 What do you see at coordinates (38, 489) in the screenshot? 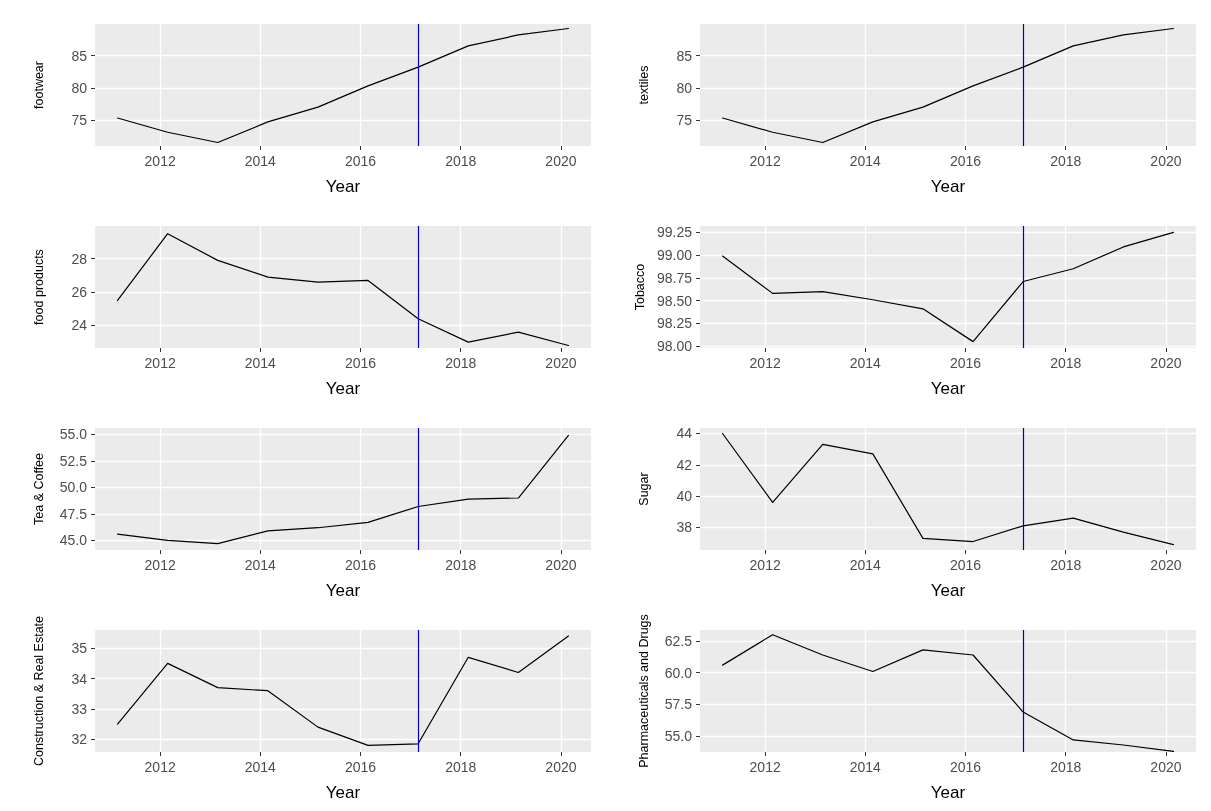
I see `y-axis-title: Tea & Coffee` at bounding box center [38, 489].